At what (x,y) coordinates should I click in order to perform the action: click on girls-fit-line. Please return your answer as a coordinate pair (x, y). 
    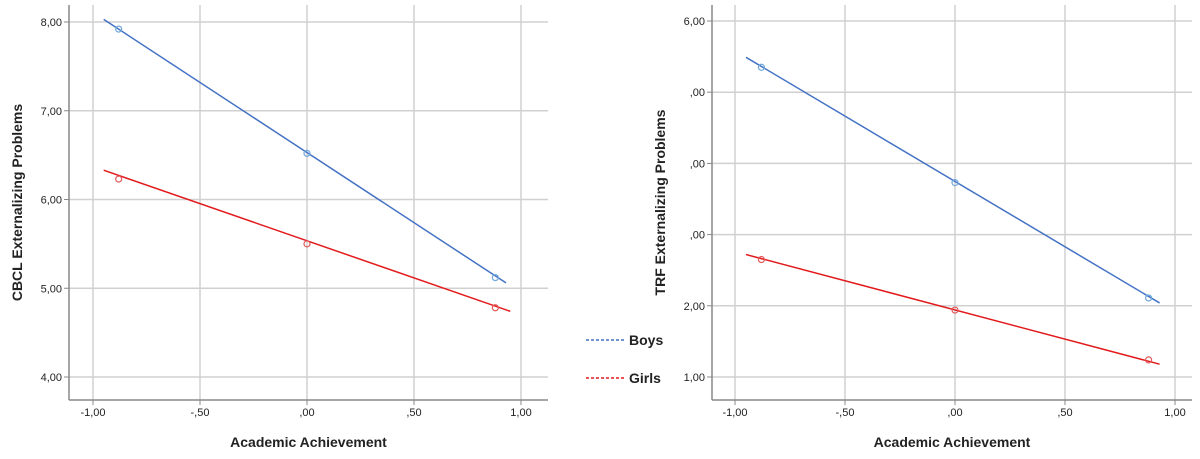
    Looking at the image, I should click on (952, 309).